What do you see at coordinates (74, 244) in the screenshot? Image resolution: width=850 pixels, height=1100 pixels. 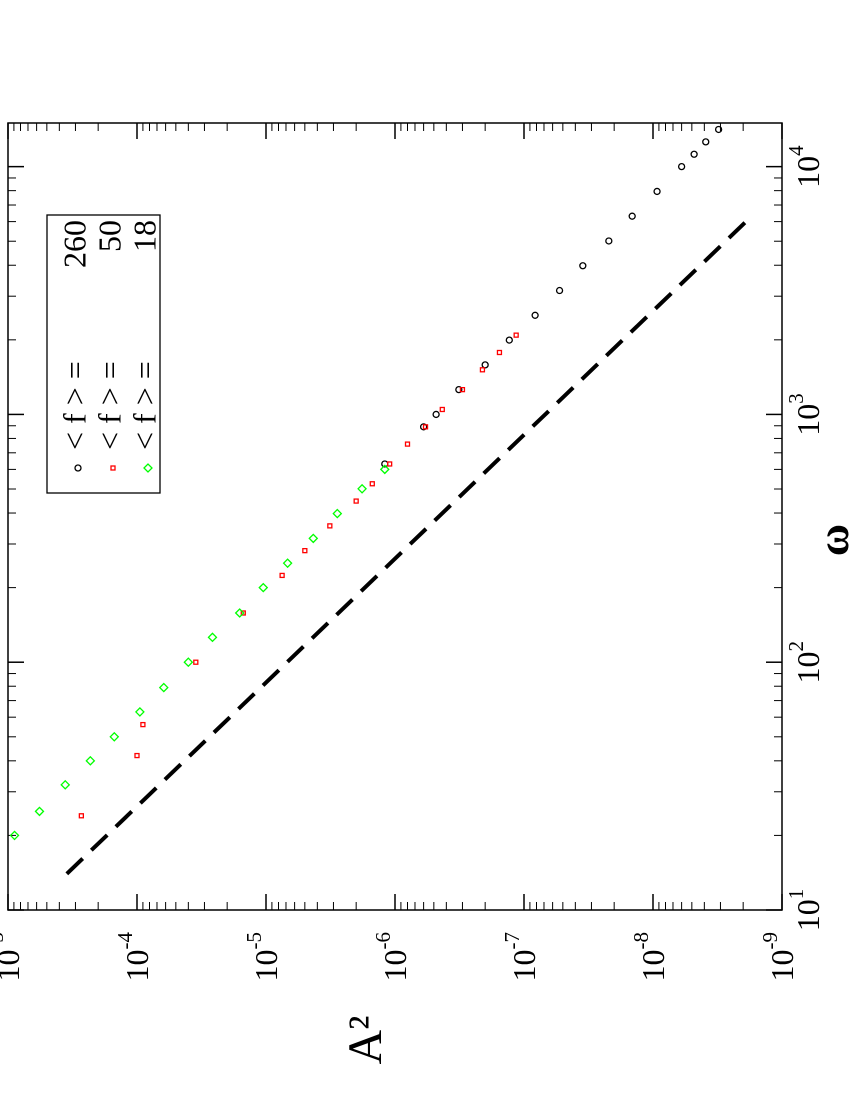 I see `legend-value: 260` at bounding box center [74, 244].